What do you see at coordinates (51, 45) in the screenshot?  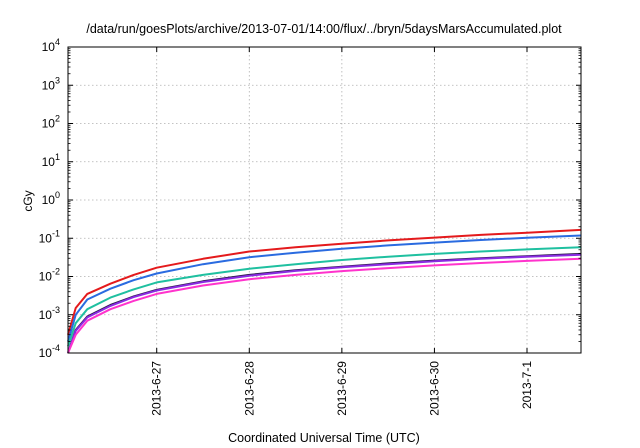 I see `y-tick-label: 10⁴` at bounding box center [51, 45].